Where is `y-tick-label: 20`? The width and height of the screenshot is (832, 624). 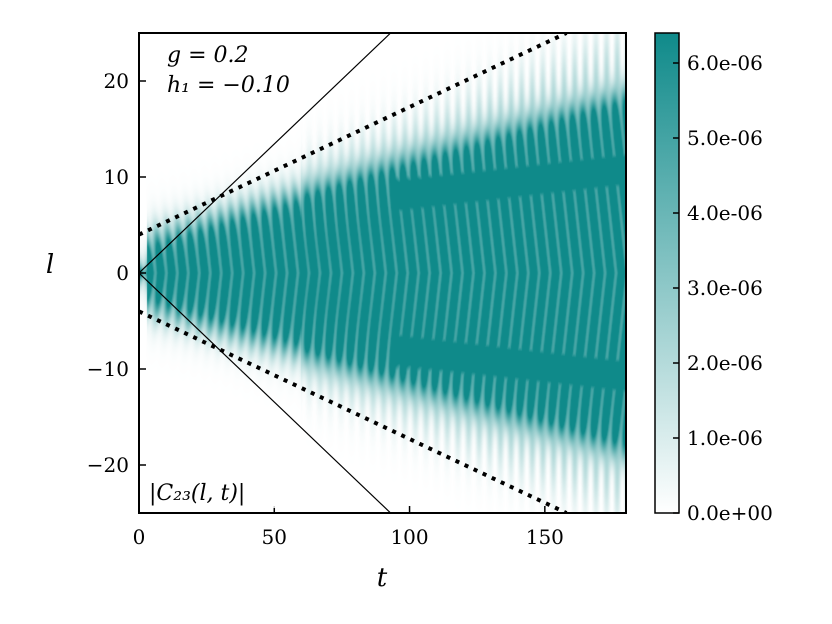 y-tick-label: 20 is located at coordinates (116, 81).